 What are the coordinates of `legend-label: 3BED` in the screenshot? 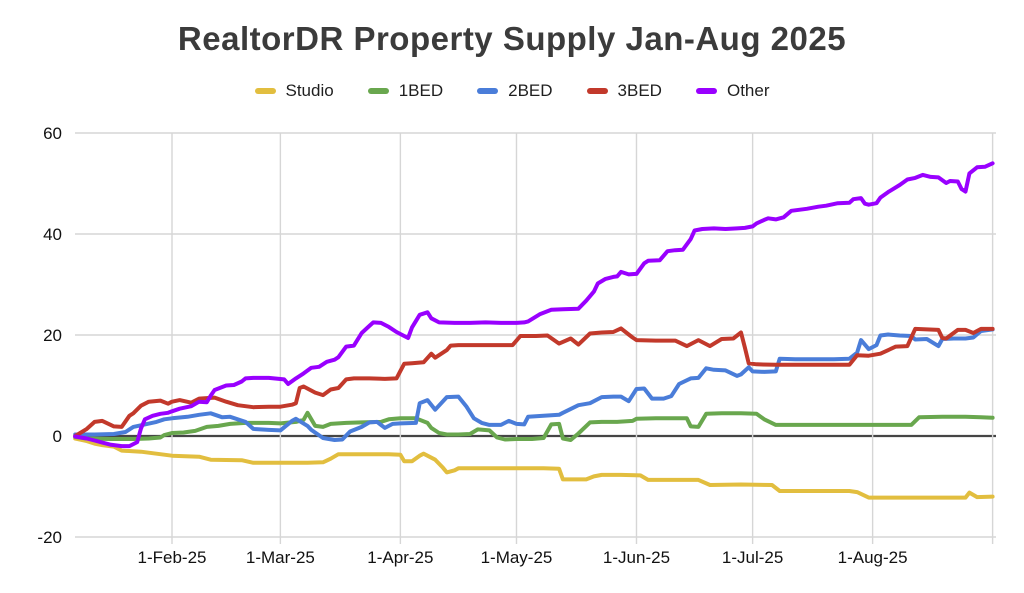 It's located at (639, 90).